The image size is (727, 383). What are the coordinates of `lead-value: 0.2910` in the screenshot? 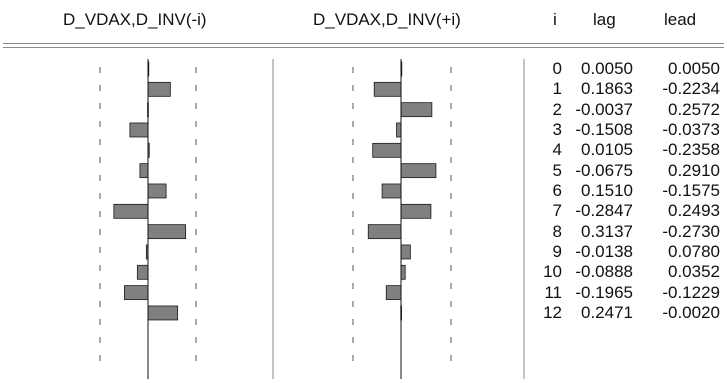 It's located at (694, 170).